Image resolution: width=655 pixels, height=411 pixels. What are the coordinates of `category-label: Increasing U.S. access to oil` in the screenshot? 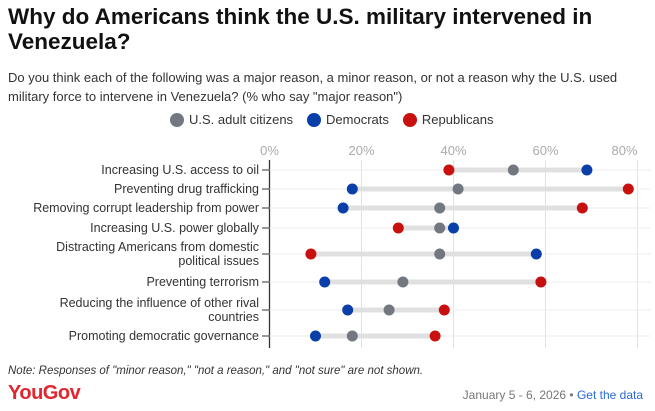 It's located at (180, 170).